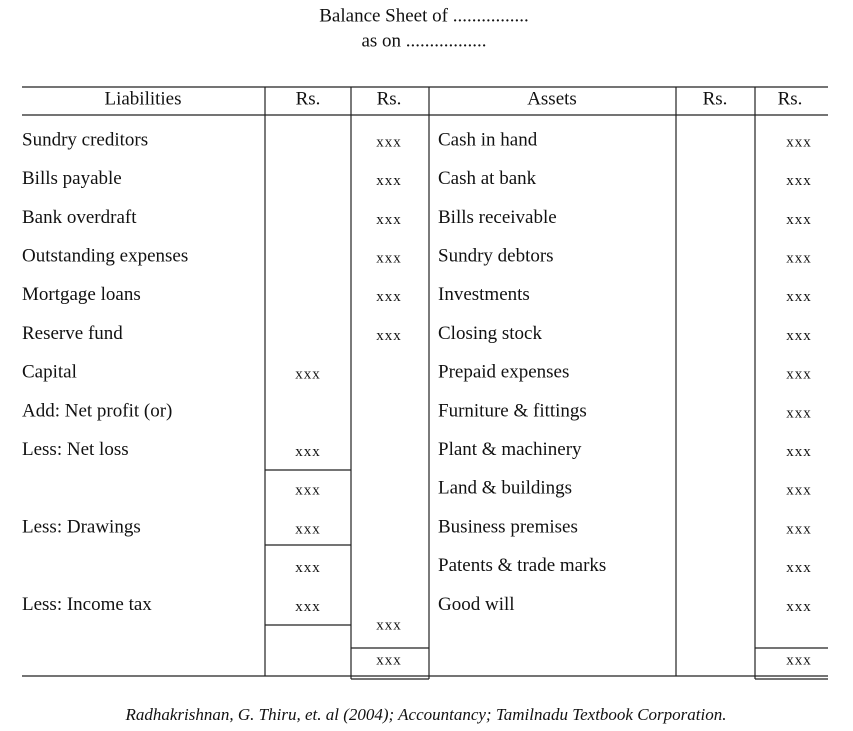 This screenshot has height=731, width=853. Describe the element at coordinates (488, 139) in the screenshot. I see `account: Cash in hand` at that location.